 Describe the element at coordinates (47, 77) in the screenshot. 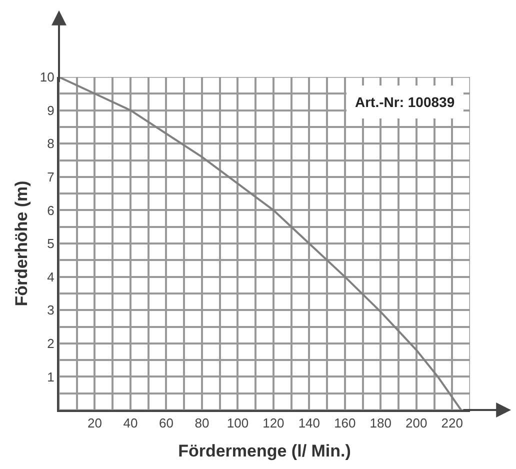

I see `y-tick-label: 10` at that location.